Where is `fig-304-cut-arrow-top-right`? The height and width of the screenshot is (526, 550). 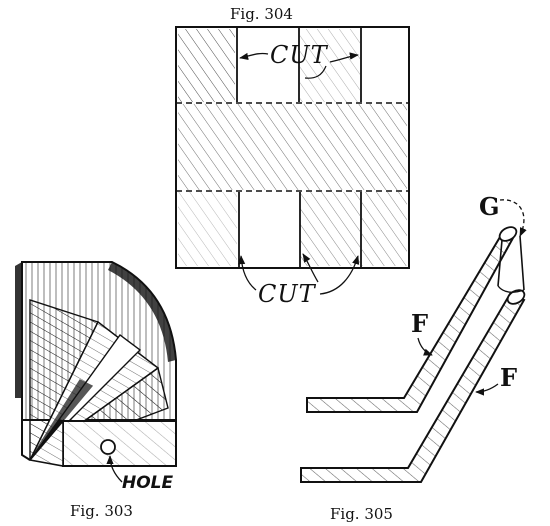 fig-304-cut-arrow-top-right is located at coordinates (344, 57).